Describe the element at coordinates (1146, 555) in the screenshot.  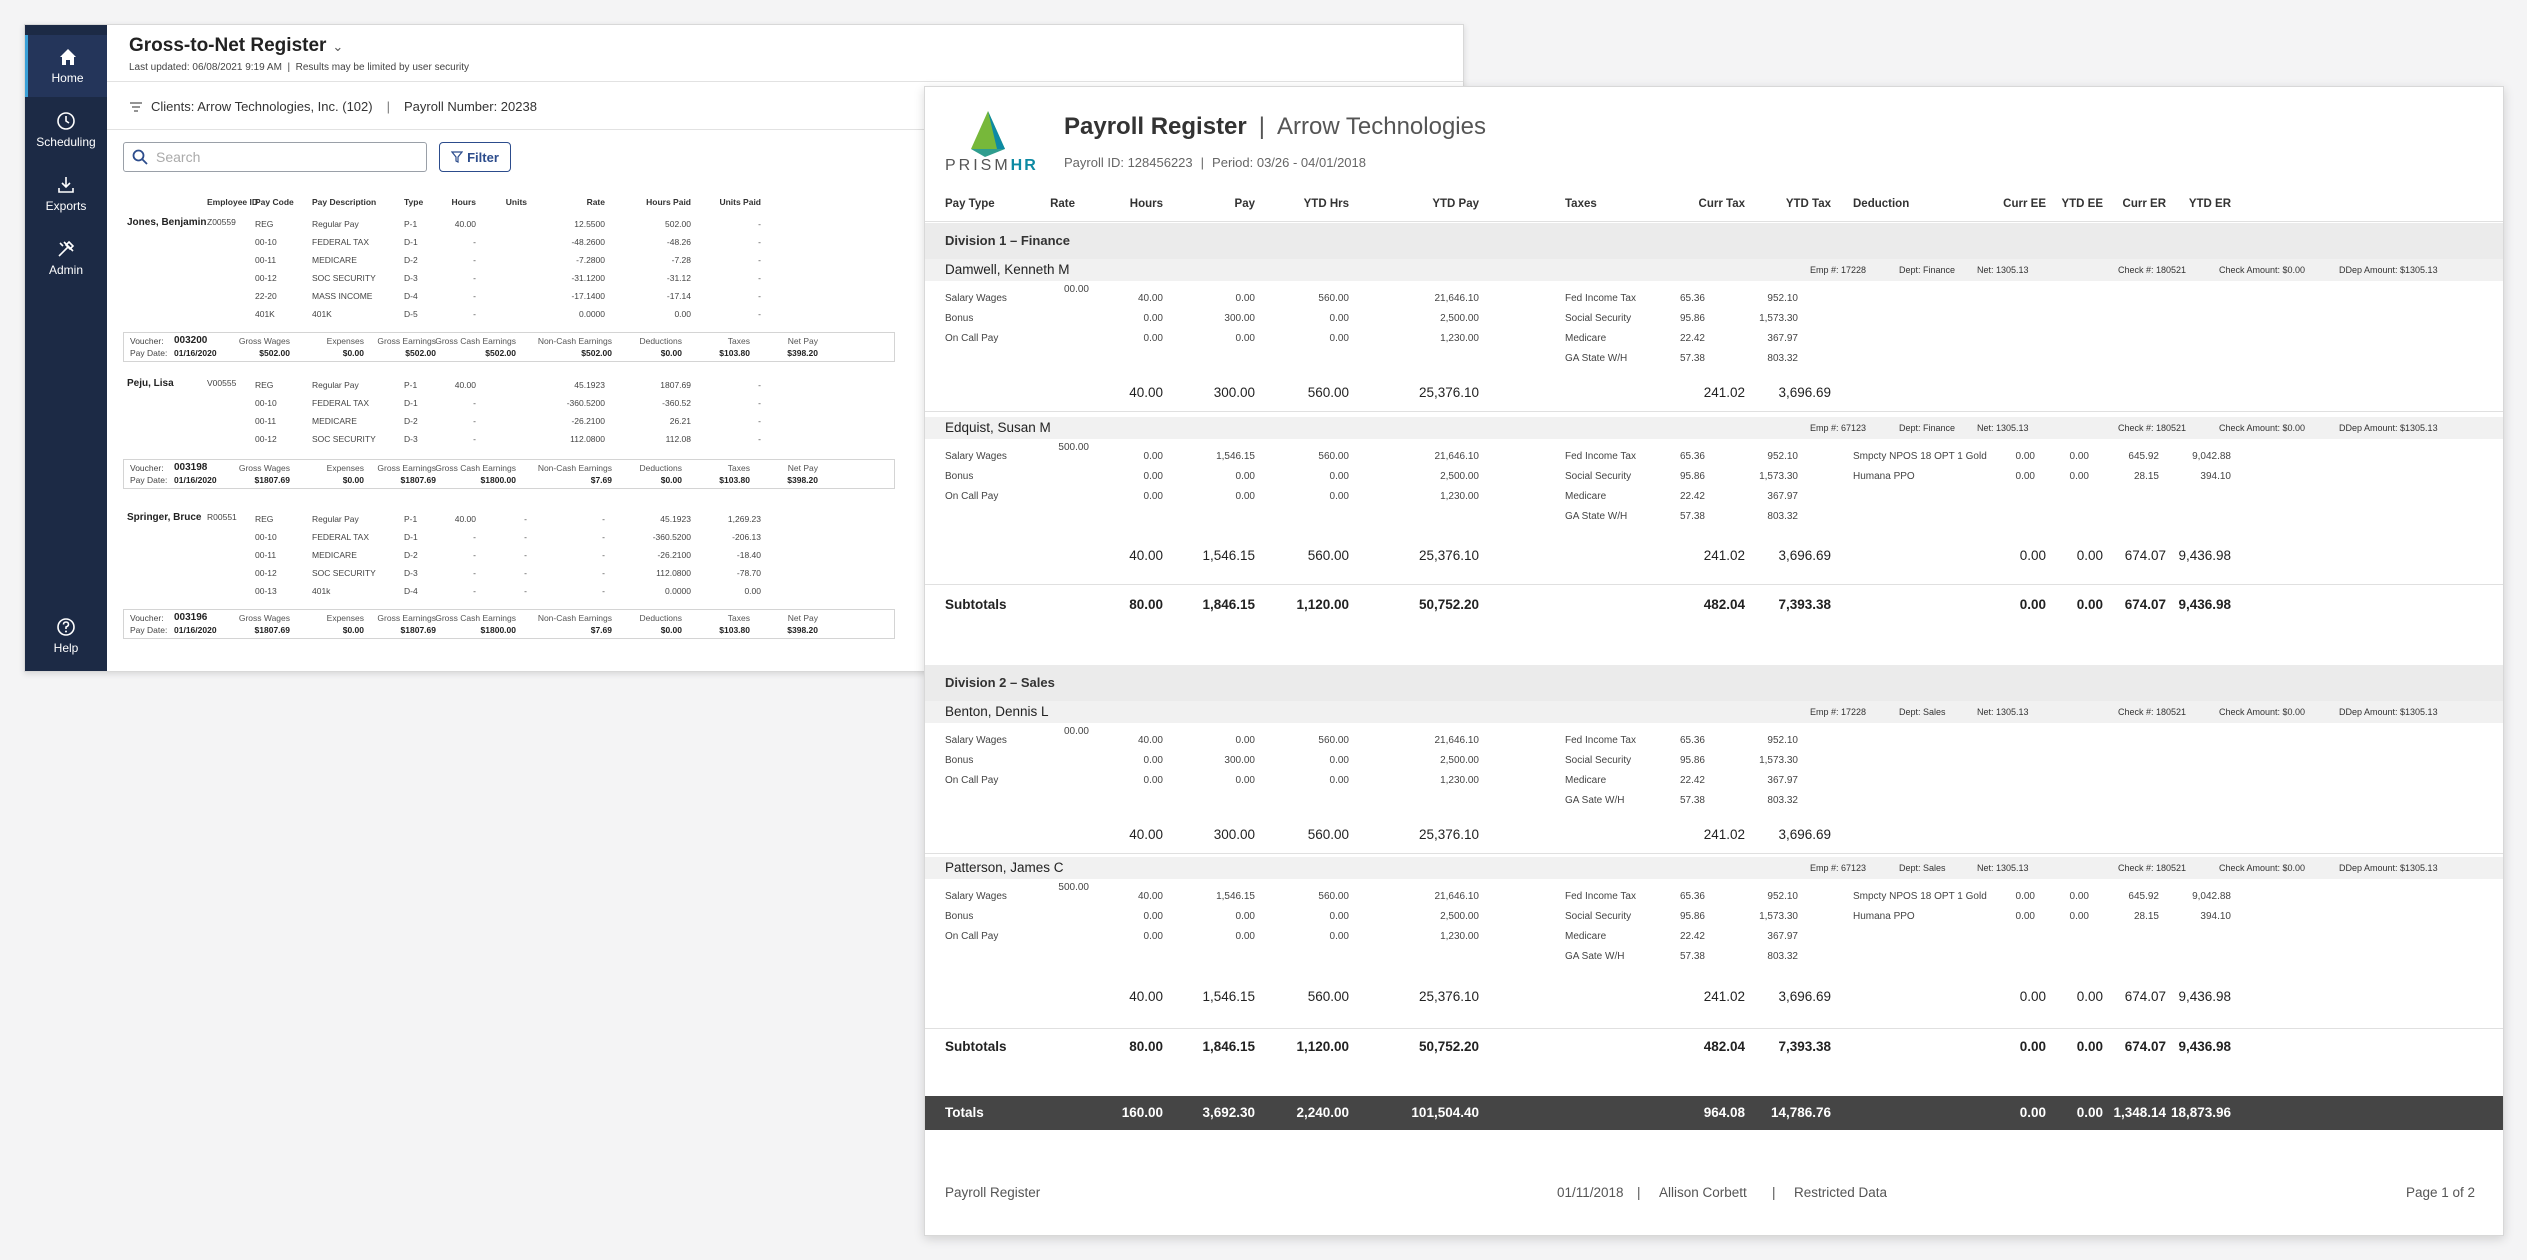
I see `employee-total: 40.00` at that location.